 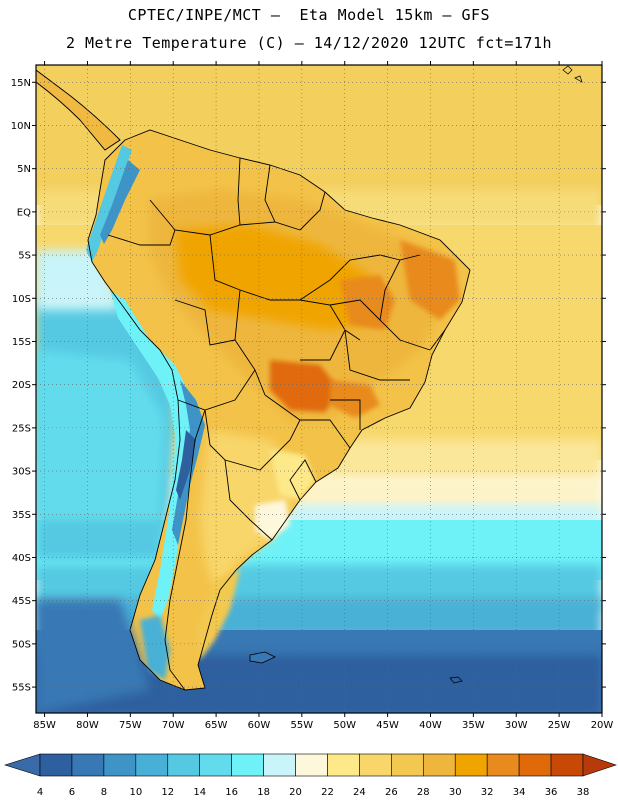 I want to click on lat-tick-label: 50S, so click(x=21, y=644).